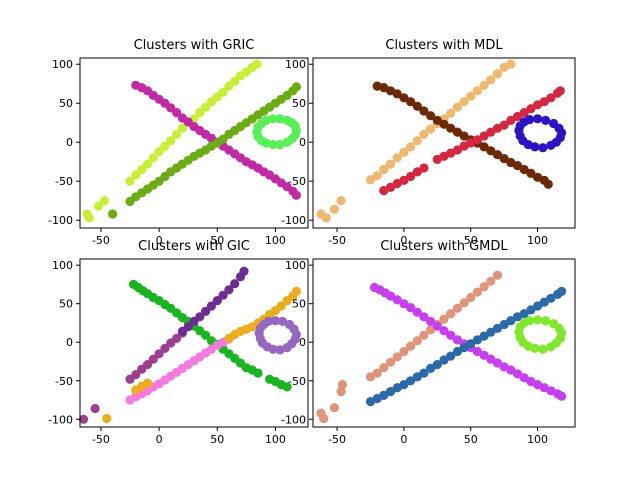  What do you see at coordinates (60, 220) in the screenshot?
I see `y-tick-label: -100` at bounding box center [60, 220].